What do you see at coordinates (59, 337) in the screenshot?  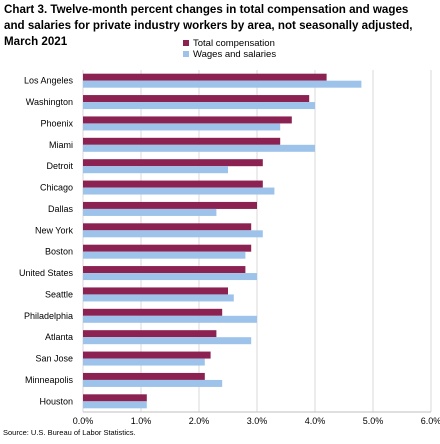 I see `category-label: Atlanta` at bounding box center [59, 337].